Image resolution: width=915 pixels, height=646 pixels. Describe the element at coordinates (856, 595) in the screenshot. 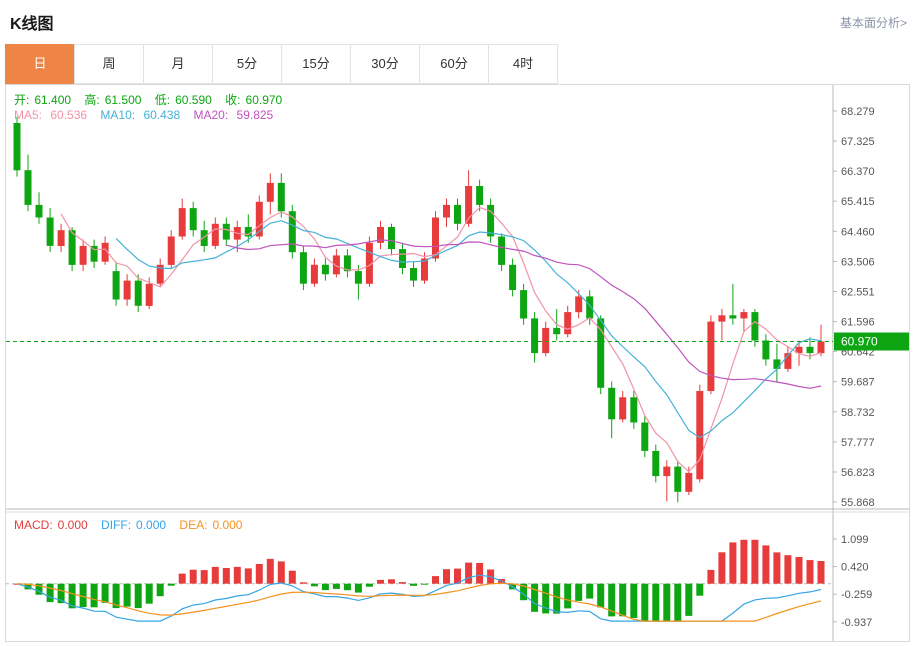

I see `svg-text: -0.259` at that location.